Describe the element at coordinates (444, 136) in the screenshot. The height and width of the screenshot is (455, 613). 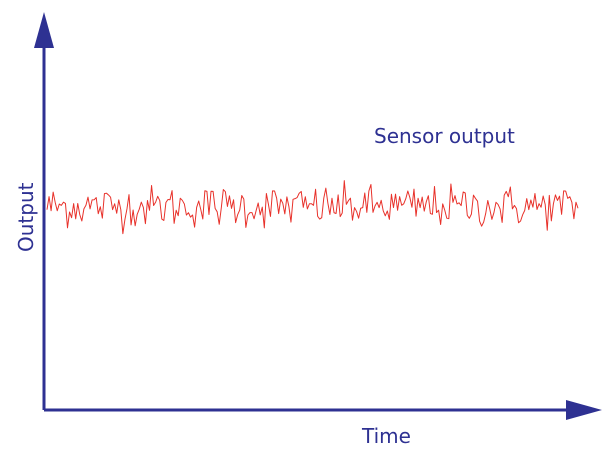
I see `sensor-output-annotation: Sensor output` at that location.